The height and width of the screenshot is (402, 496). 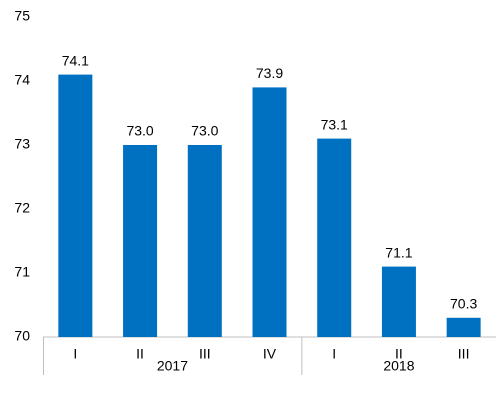 I want to click on x-tick-label: IV, so click(x=270, y=354).